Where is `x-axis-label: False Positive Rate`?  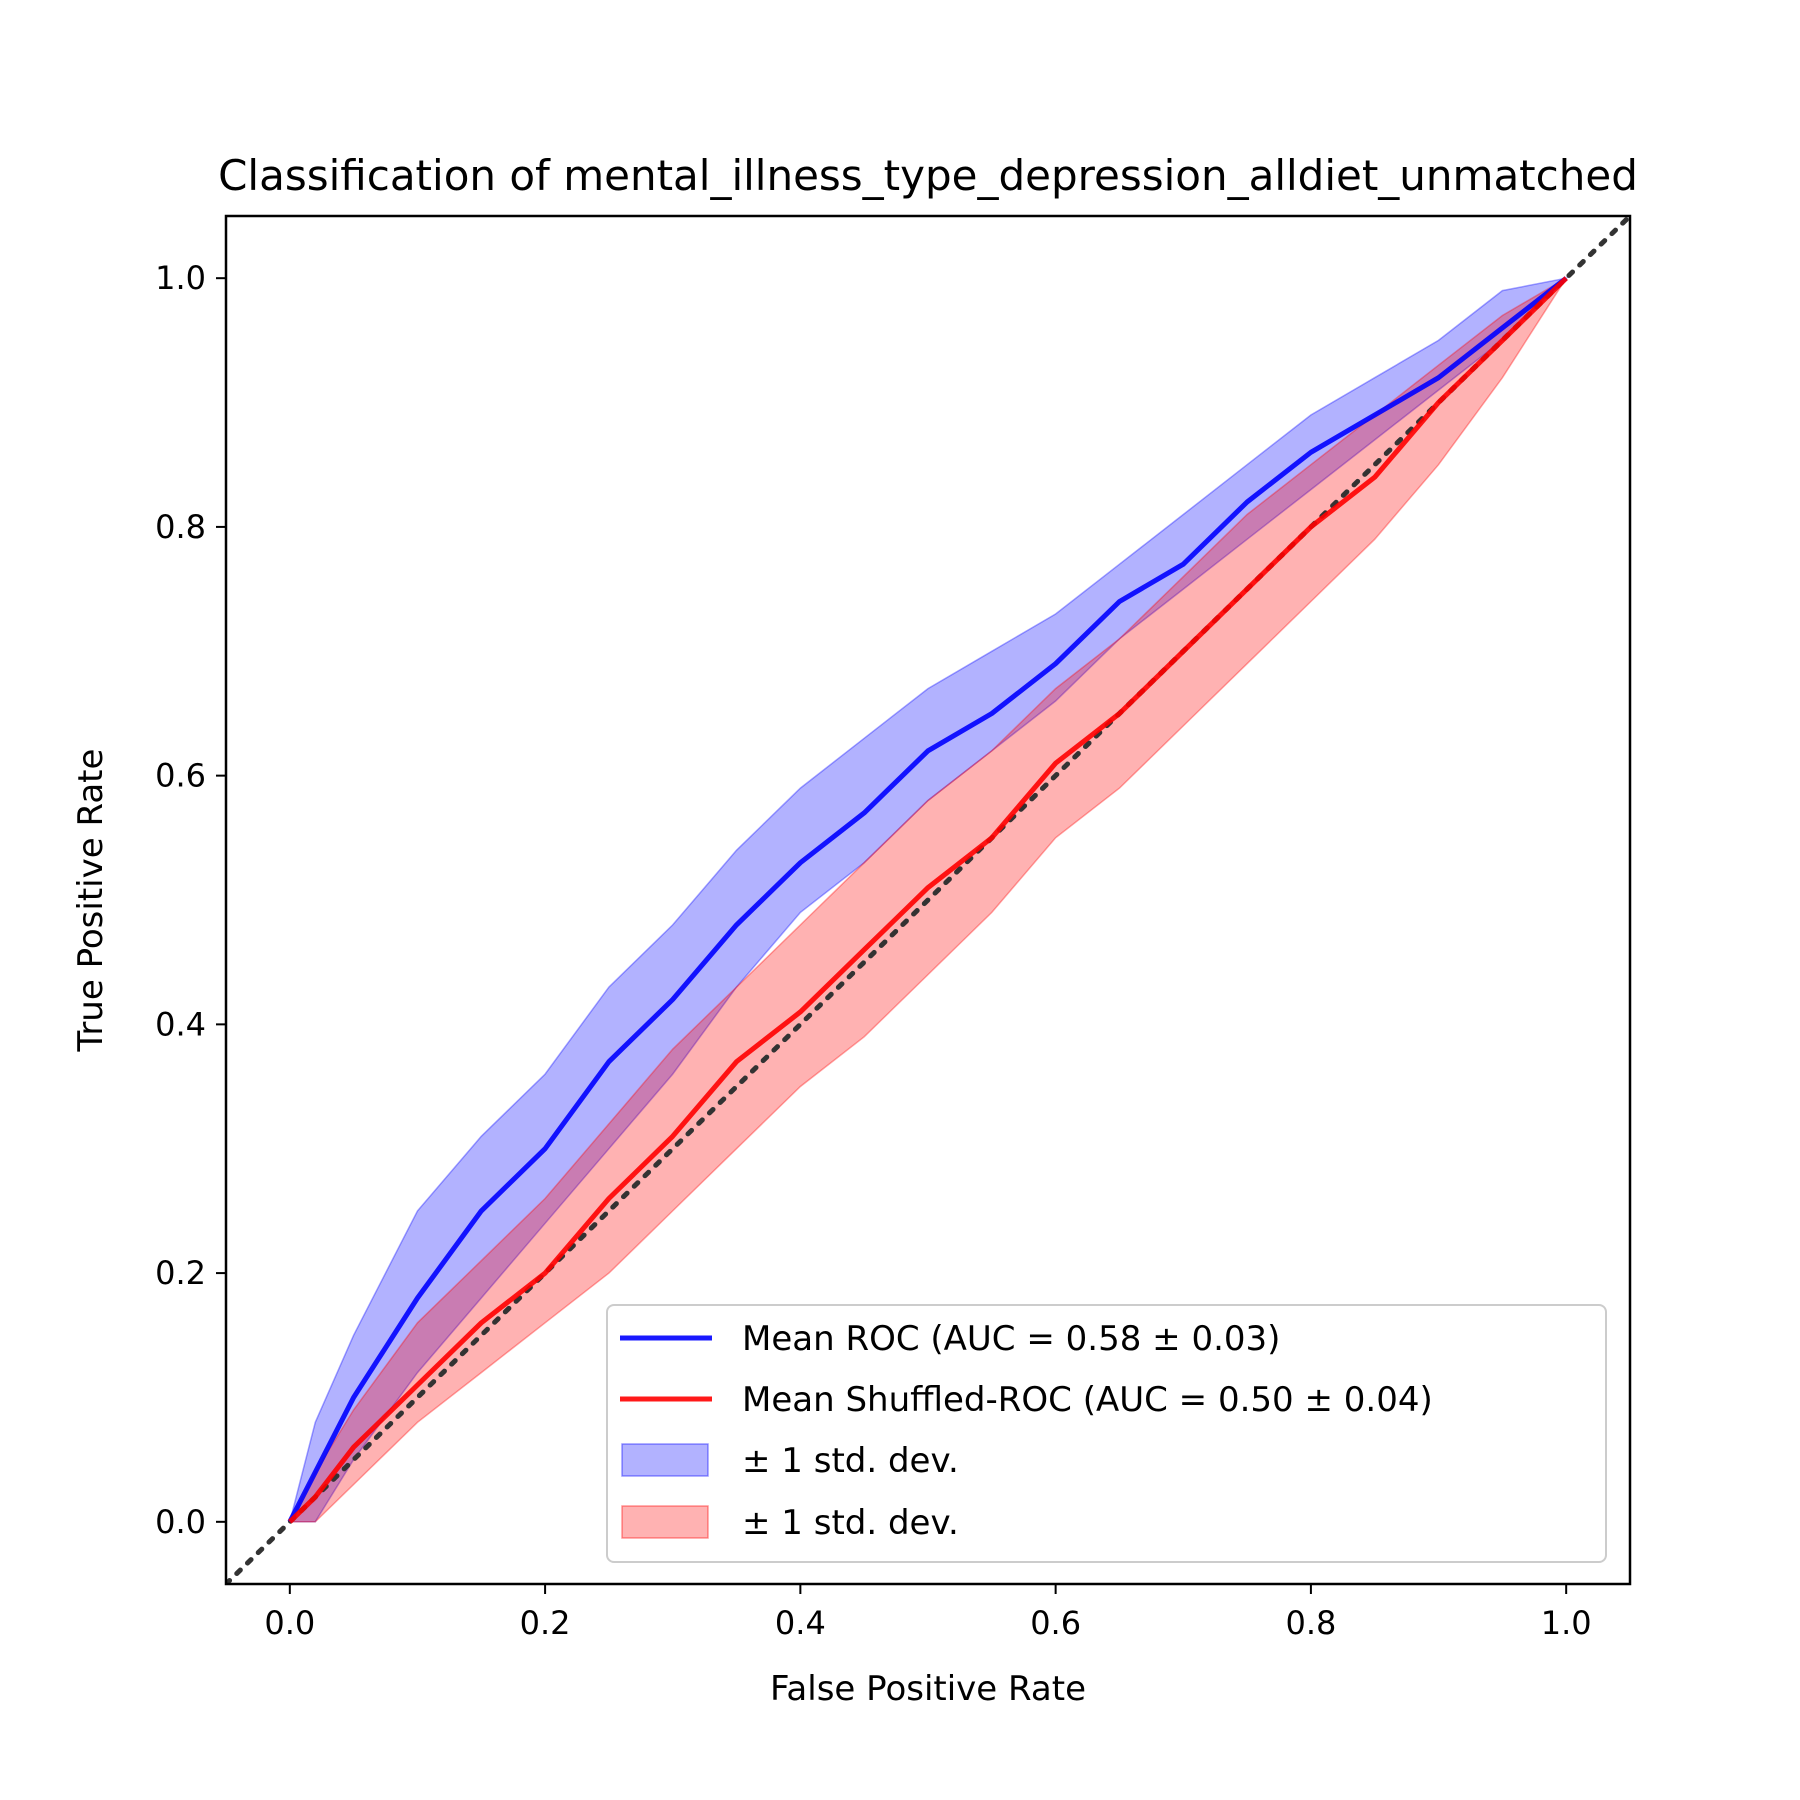
x-axis-label: False Positive Rate is located at coordinates (928, 1689).